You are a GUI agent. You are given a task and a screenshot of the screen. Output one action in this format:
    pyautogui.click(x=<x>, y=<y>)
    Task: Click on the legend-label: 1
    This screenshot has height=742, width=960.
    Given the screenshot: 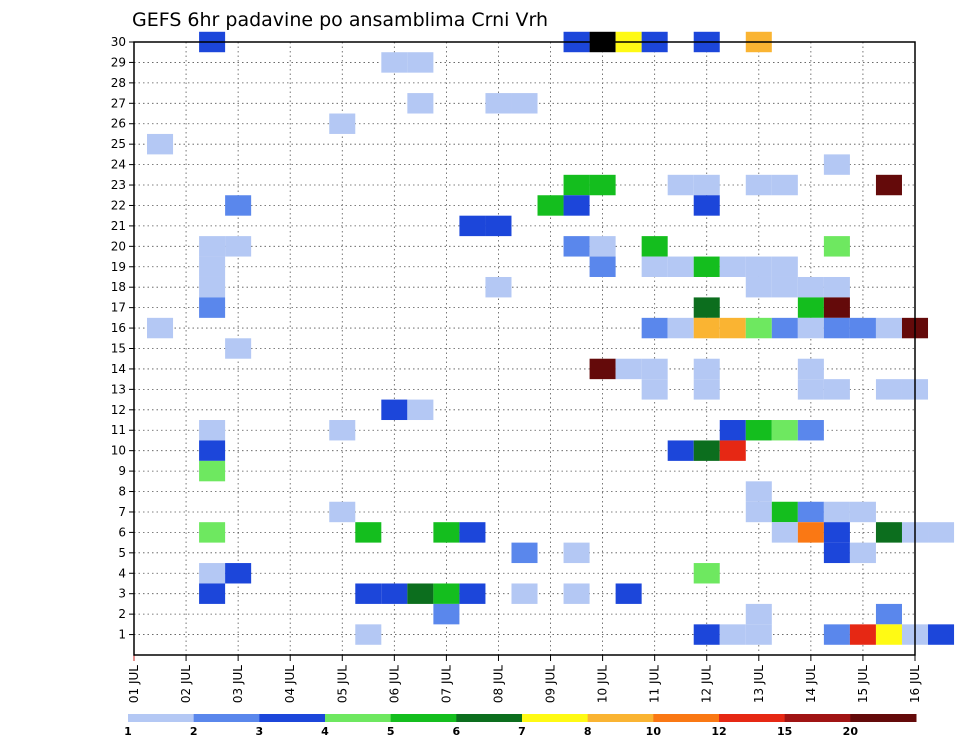 What is the action you would take?
    pyautogui.click(x=128, y=731)
    